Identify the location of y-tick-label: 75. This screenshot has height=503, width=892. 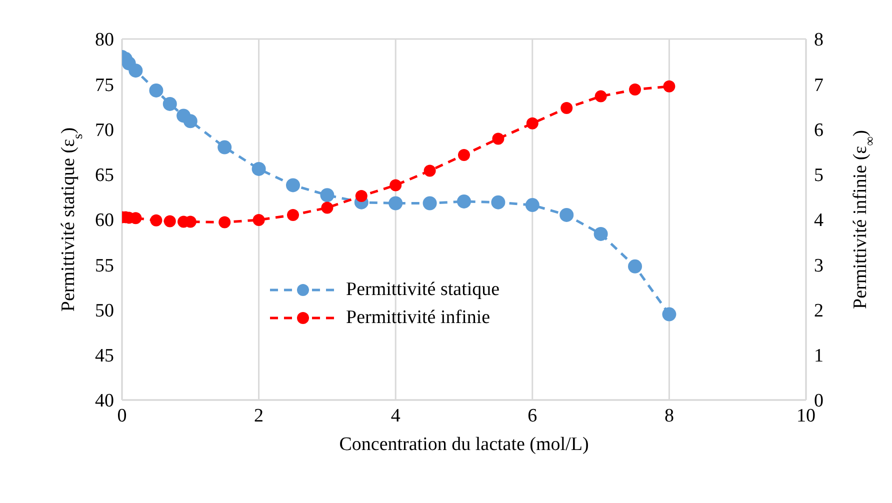
(104, 85).